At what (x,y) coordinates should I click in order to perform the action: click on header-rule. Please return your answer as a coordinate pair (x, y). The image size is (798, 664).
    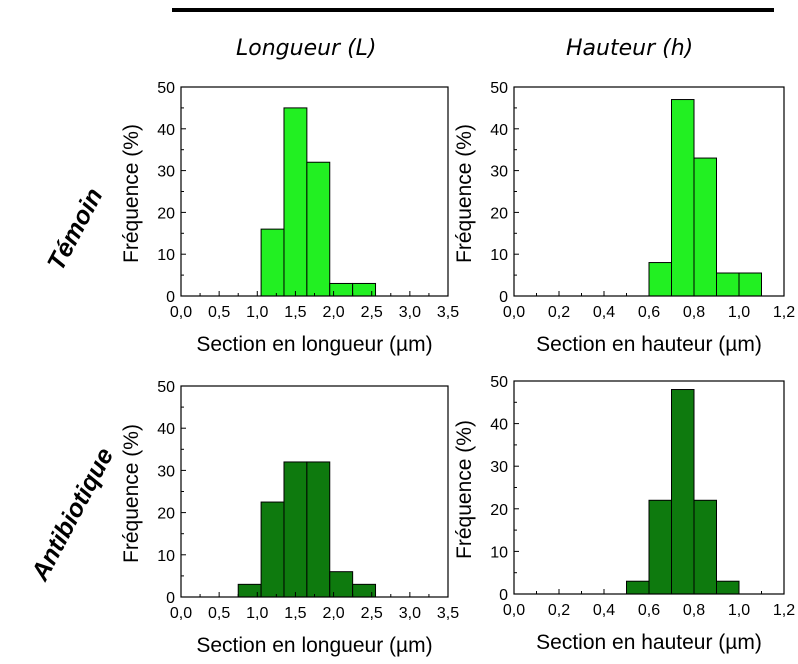
    Looking at the image, I should click on (473, 10).